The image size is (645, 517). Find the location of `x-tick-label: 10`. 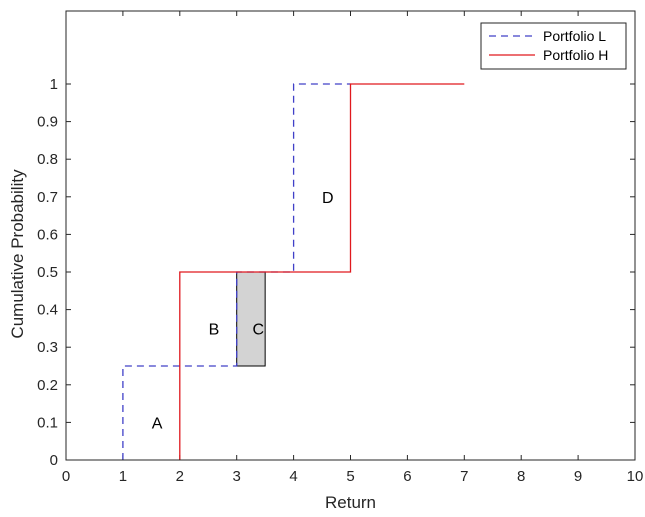

x-tick-label: 10 is located at coordinates (635, 476).